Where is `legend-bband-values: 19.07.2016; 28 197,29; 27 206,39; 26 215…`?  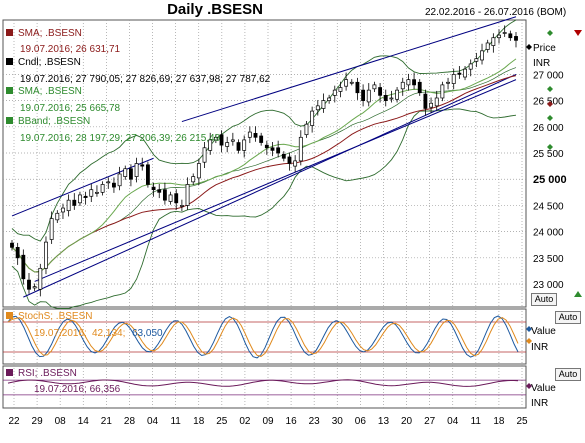 legend-bband-values: 19.07.2016; 28 197,29; 27 206,39; 26 215… is located at coordinates (120, 138).